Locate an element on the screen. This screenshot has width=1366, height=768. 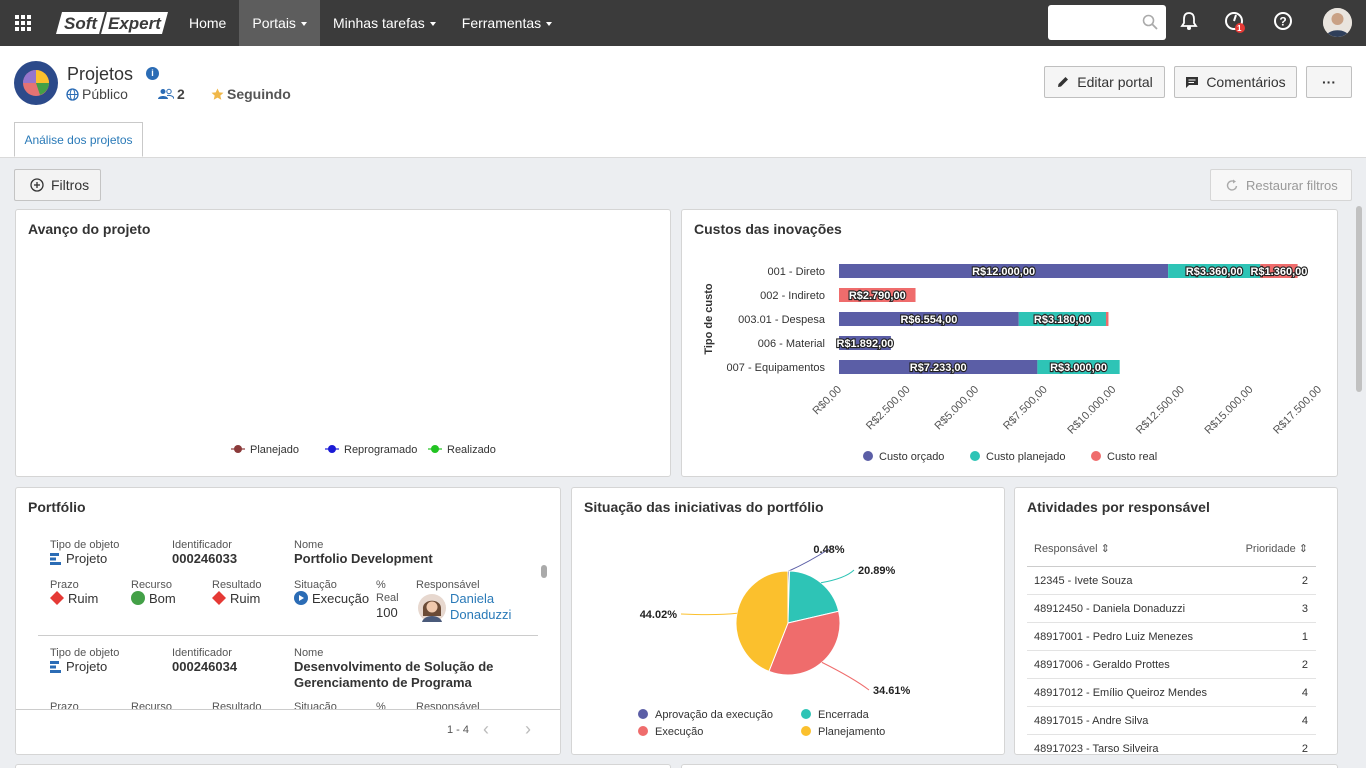
help-icon: ? is located at coordinates (1283, 21).